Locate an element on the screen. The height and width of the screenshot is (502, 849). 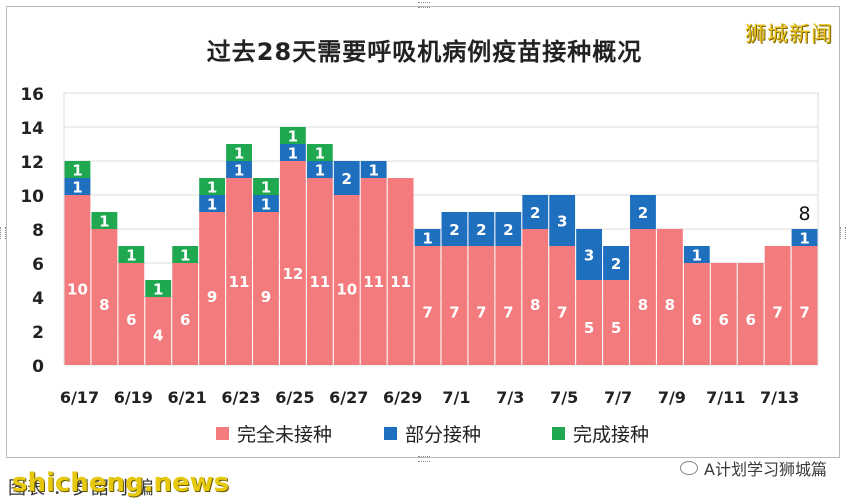
x-tick-label: 7/3 is located at coordinates (510, 397).